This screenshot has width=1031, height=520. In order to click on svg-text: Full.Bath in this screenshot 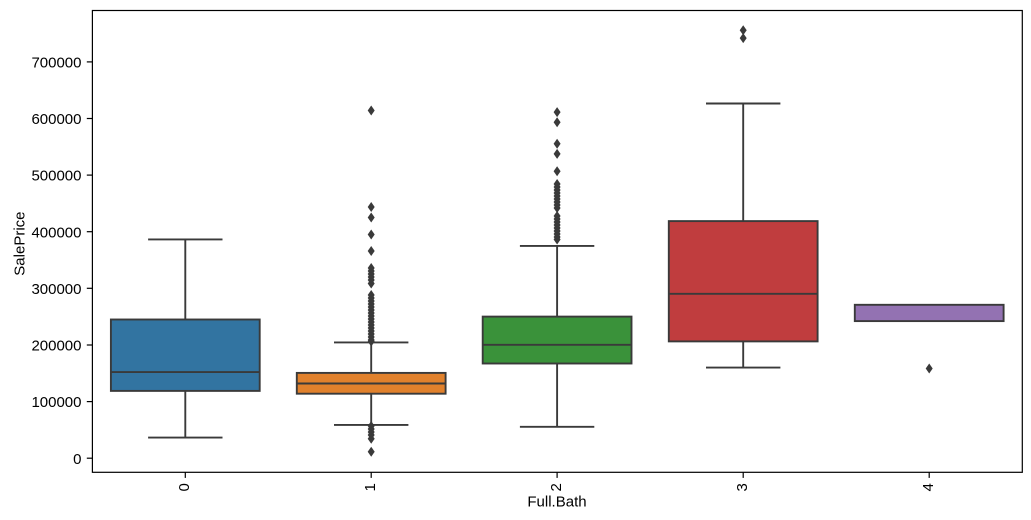, I will do `click(556, 502)`.